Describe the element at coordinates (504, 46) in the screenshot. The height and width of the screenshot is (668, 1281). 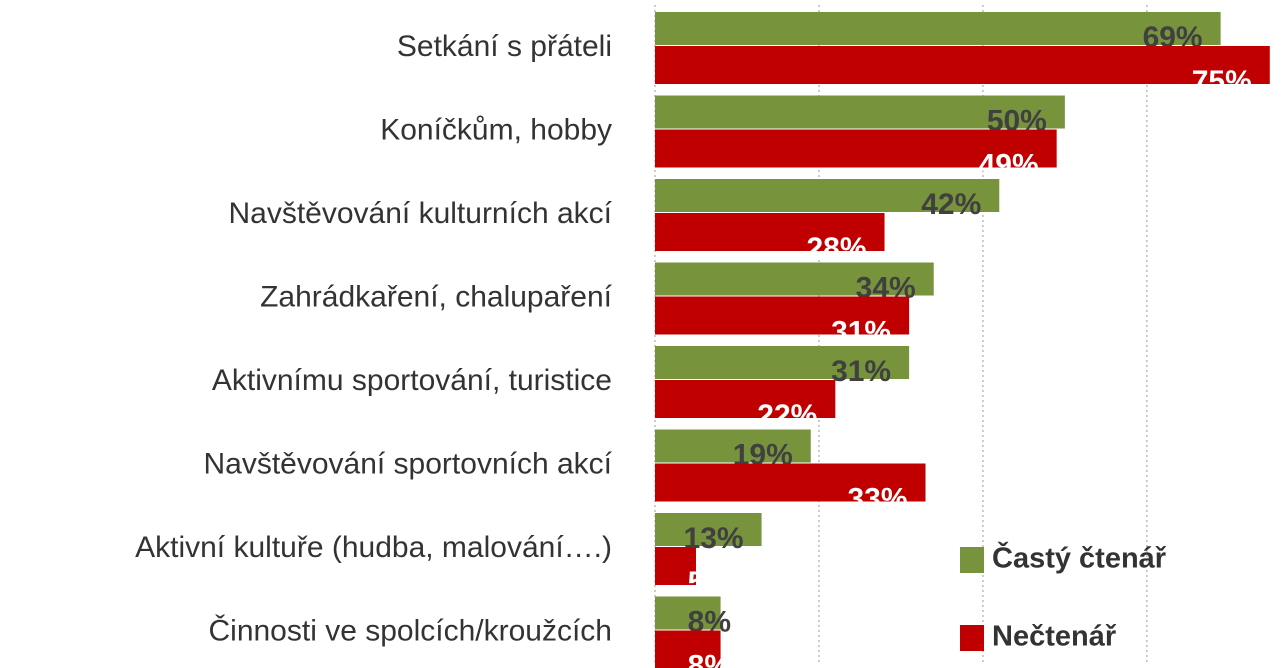
I see `category-label: Setkání s přáteli` at that location.